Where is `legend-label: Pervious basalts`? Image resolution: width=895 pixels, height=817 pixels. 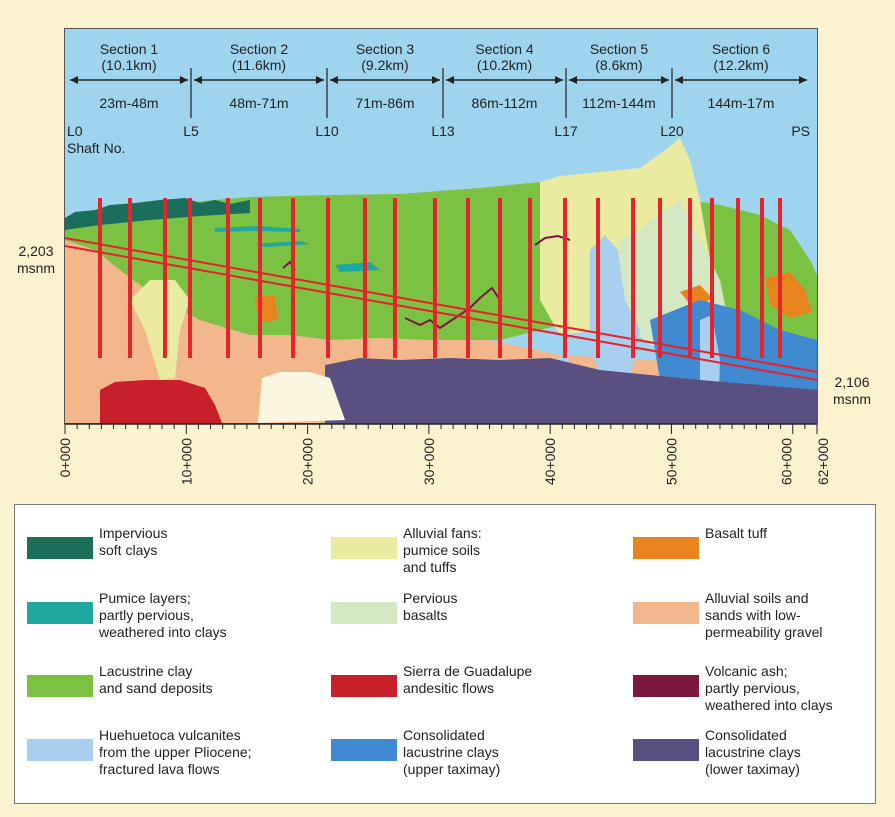
legend-label: Pervious basalts is located at coordinates (430, 606).